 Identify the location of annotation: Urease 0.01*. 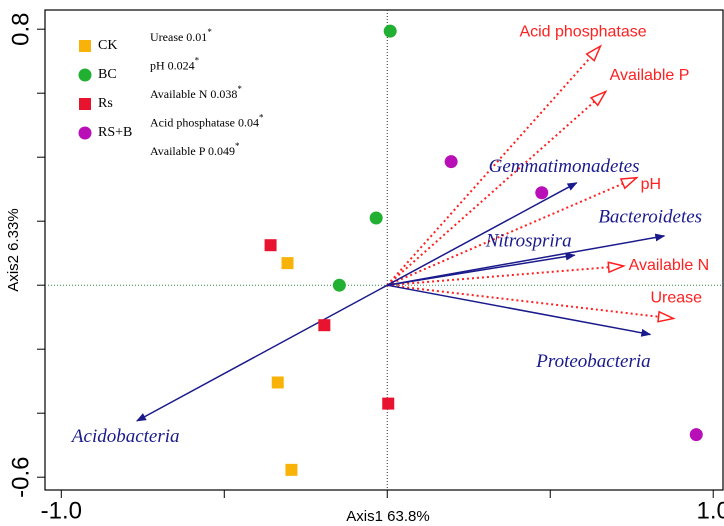
(181, 35).